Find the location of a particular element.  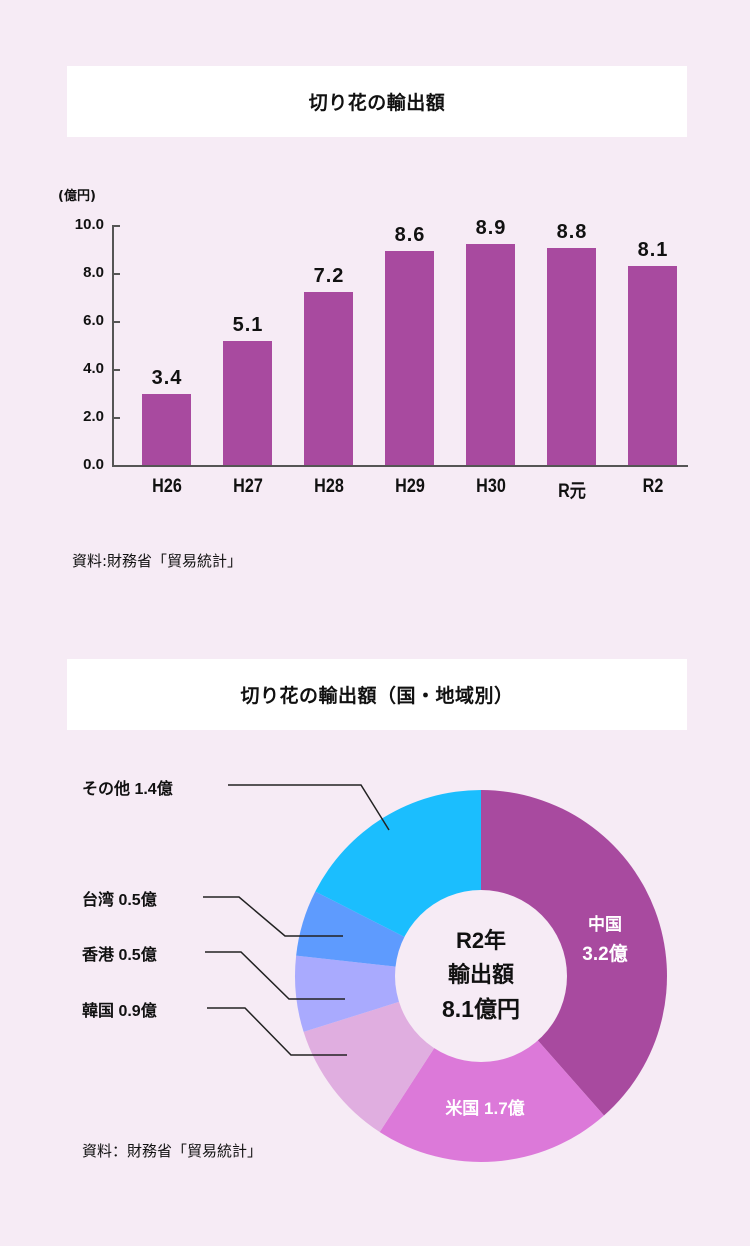

bar-chart-title: 切り花の輸出額 is located at coordinates (377, 101).